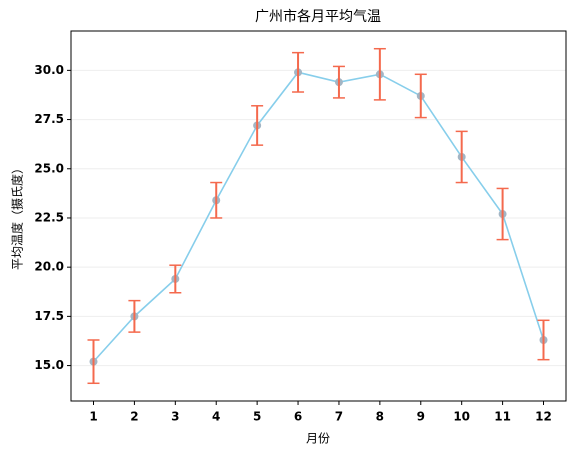 This screenshot has width=577, height=458. I want to click on x-tick-label: 4, so click(216, 417).